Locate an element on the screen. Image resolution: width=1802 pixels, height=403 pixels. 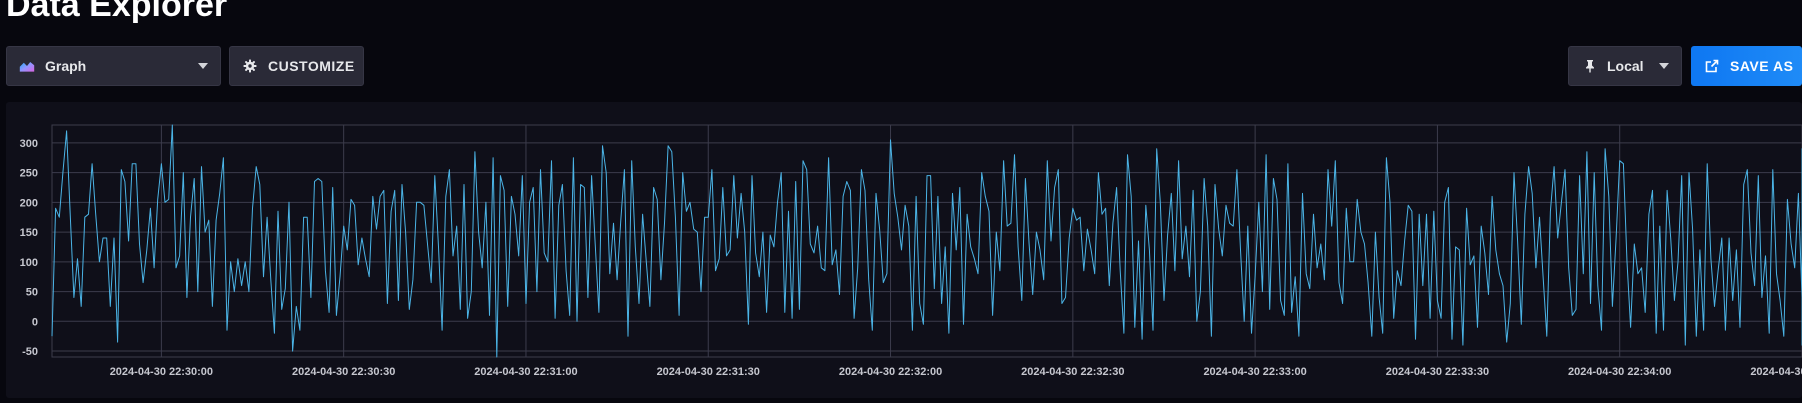
y-tick-label: 300 is located at coordinates (29, 144).